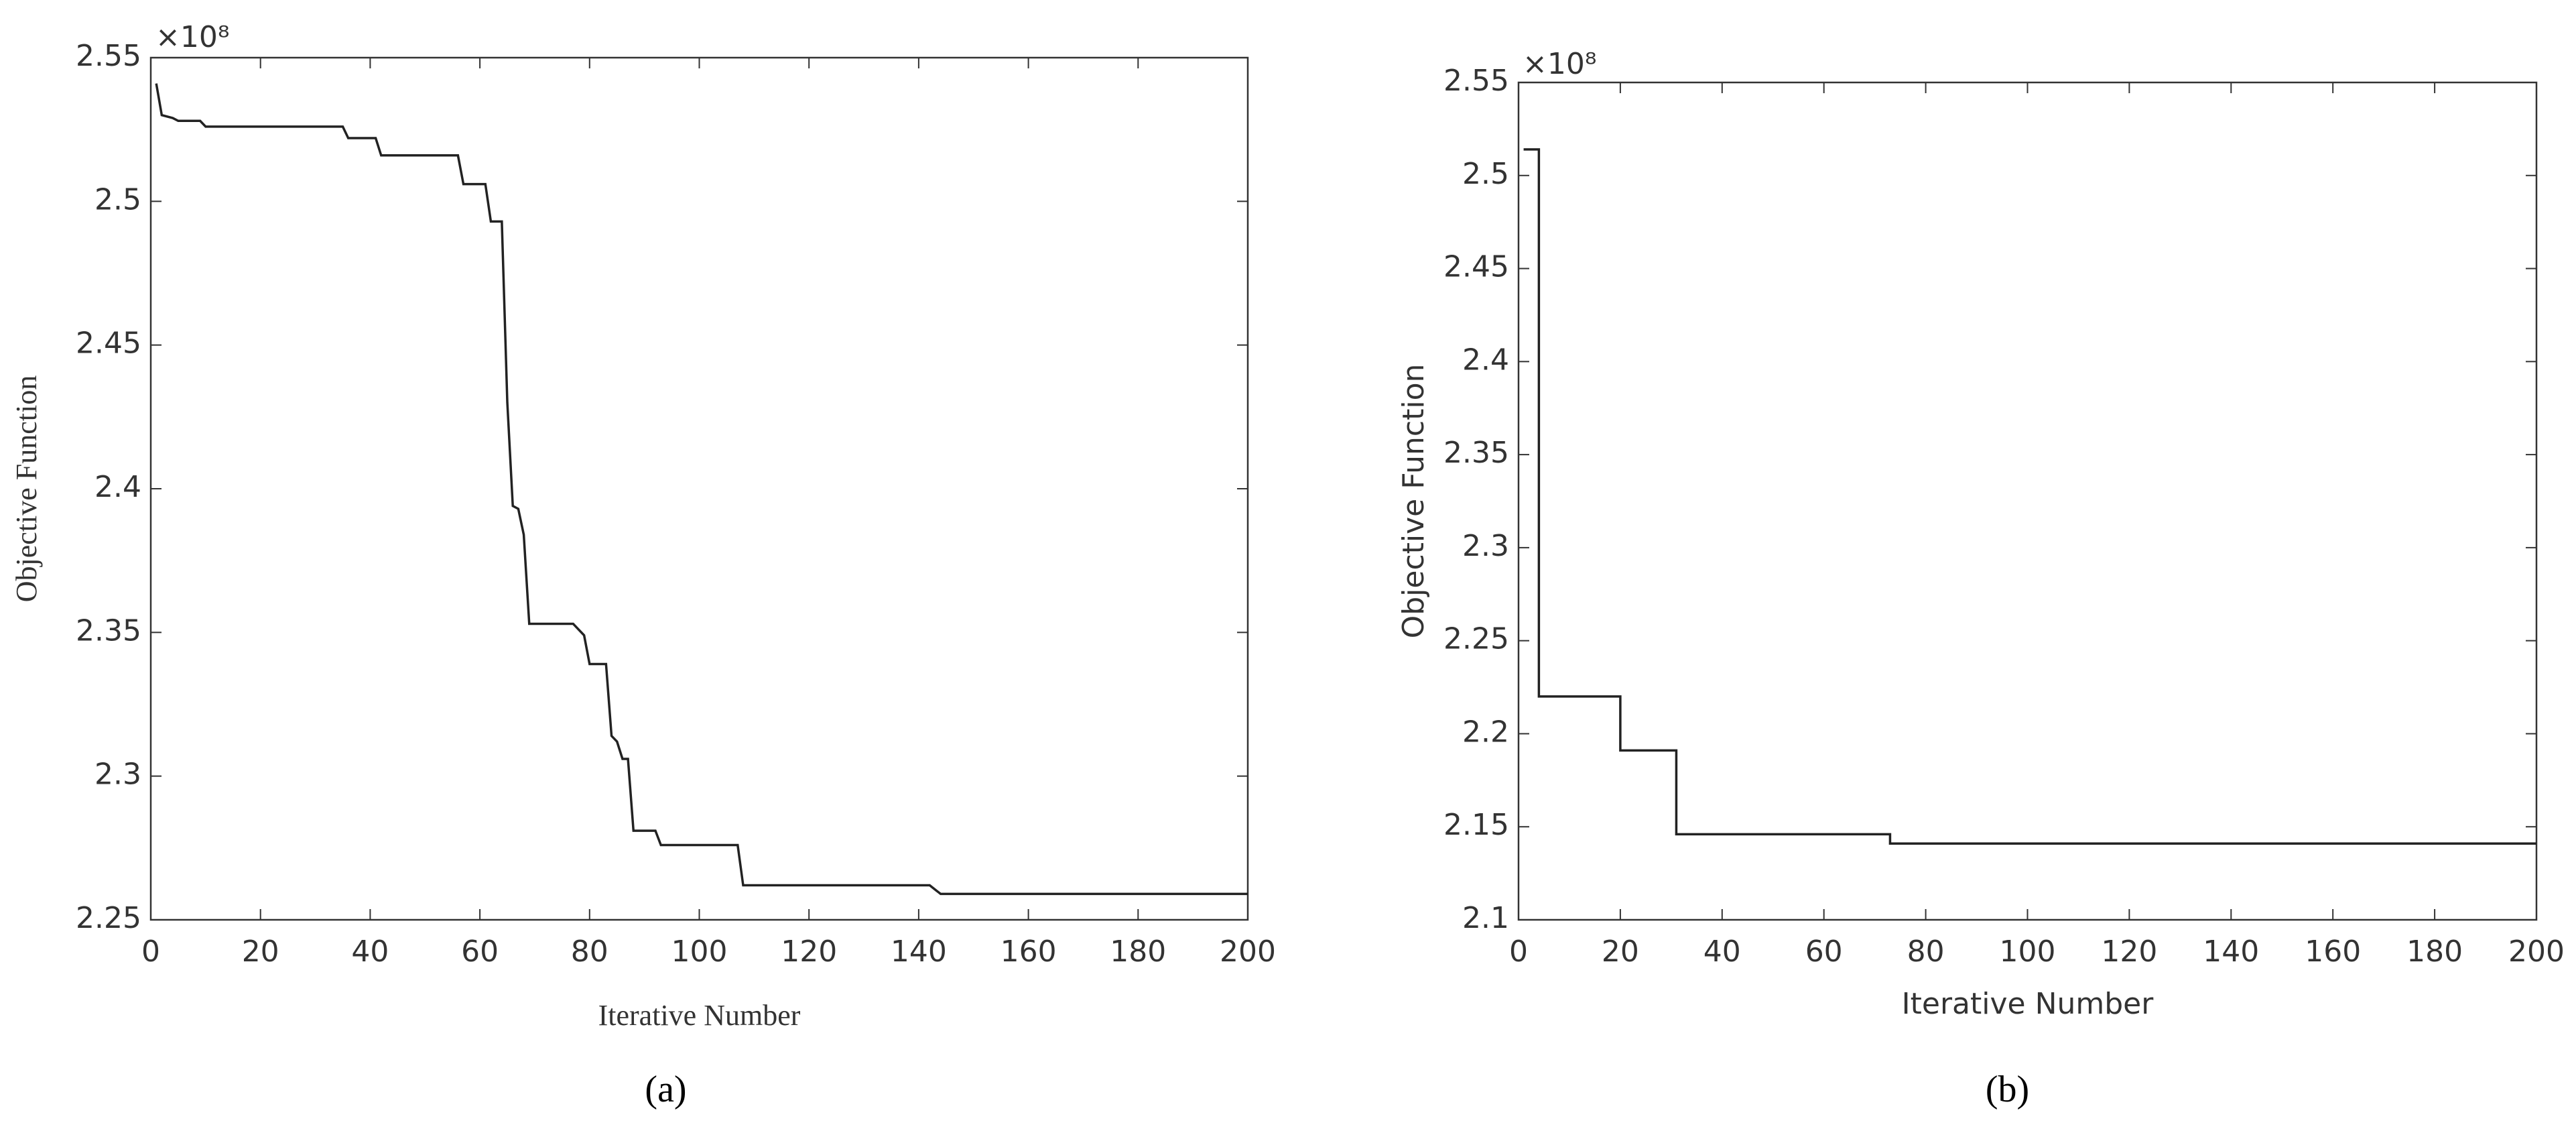 The height and width of the screenshot is (1135, 2576). What do you see at coordinates (1485, 918) in the screenshot?
I see `y-tick-label: 2.1` at bounding box center [1485, 918].